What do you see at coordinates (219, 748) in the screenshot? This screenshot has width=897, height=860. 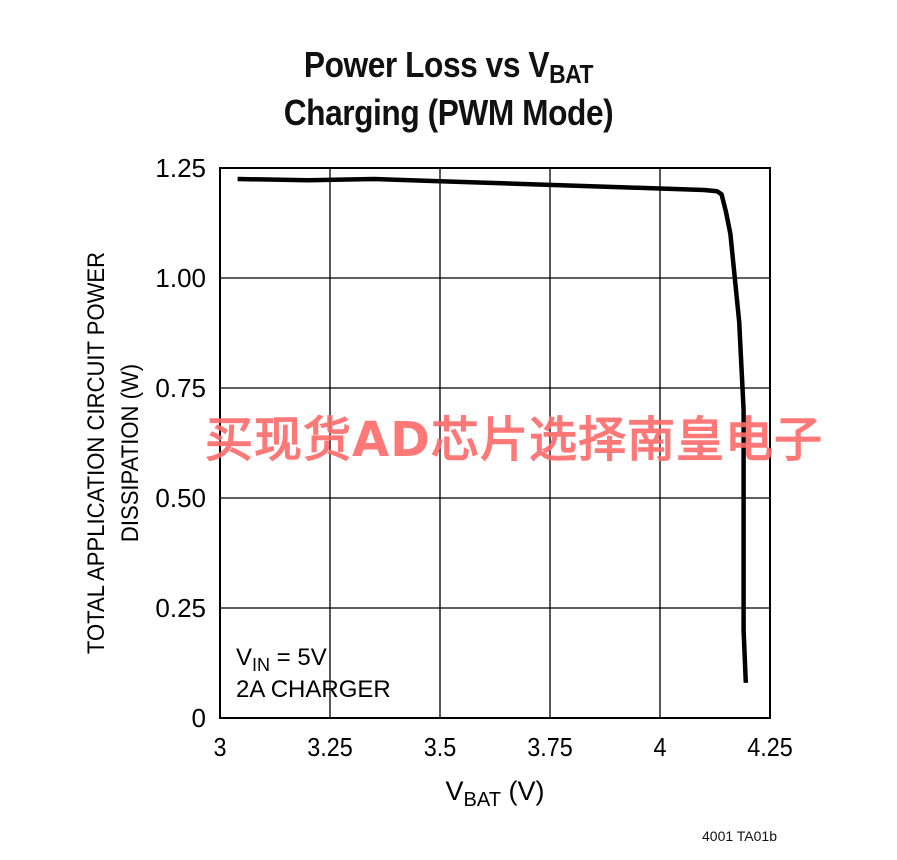 I see `x-tick-label: 3` at bounding box center [219, 748].